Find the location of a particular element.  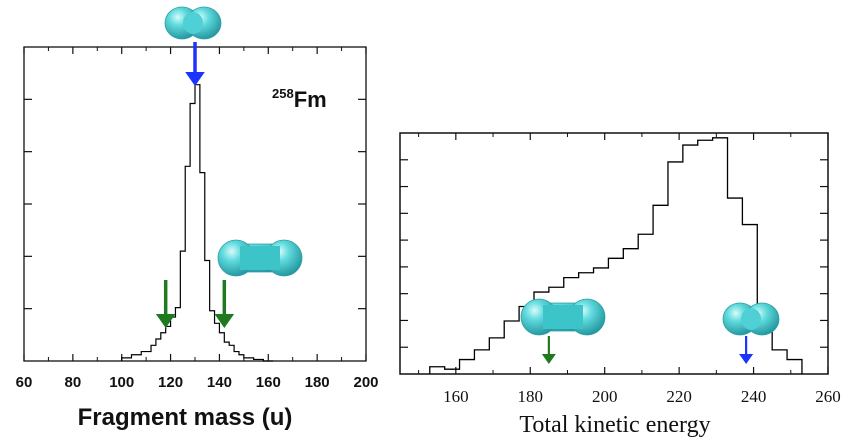

right-arrows is located at coordinates (650, 331).